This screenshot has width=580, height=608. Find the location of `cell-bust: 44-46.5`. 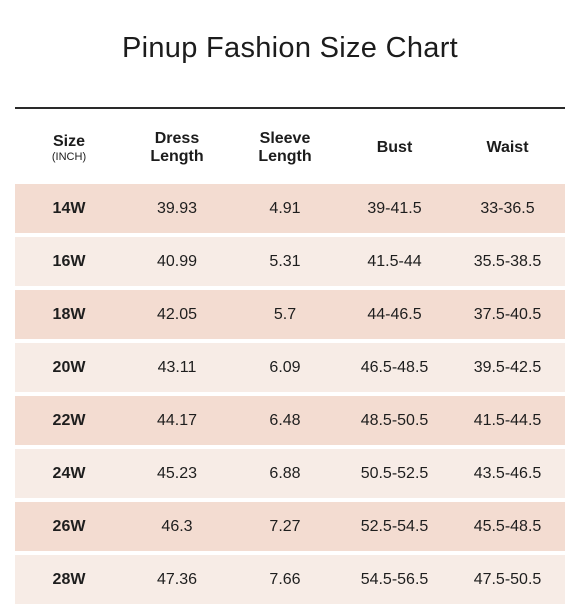

cell-bust: 44-46.5 is located at coordinates (394, 314).